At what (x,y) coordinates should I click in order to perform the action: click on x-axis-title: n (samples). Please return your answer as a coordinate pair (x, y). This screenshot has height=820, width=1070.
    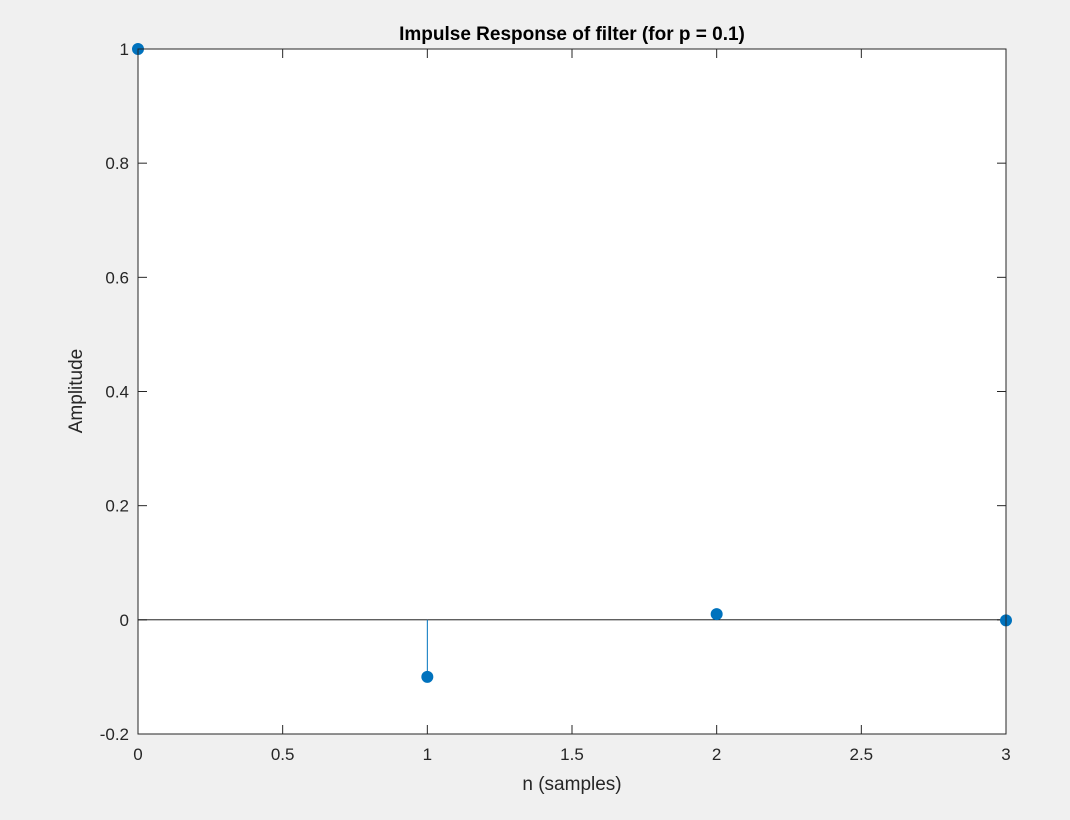
    Looking at the image, I should click on (571, 784).